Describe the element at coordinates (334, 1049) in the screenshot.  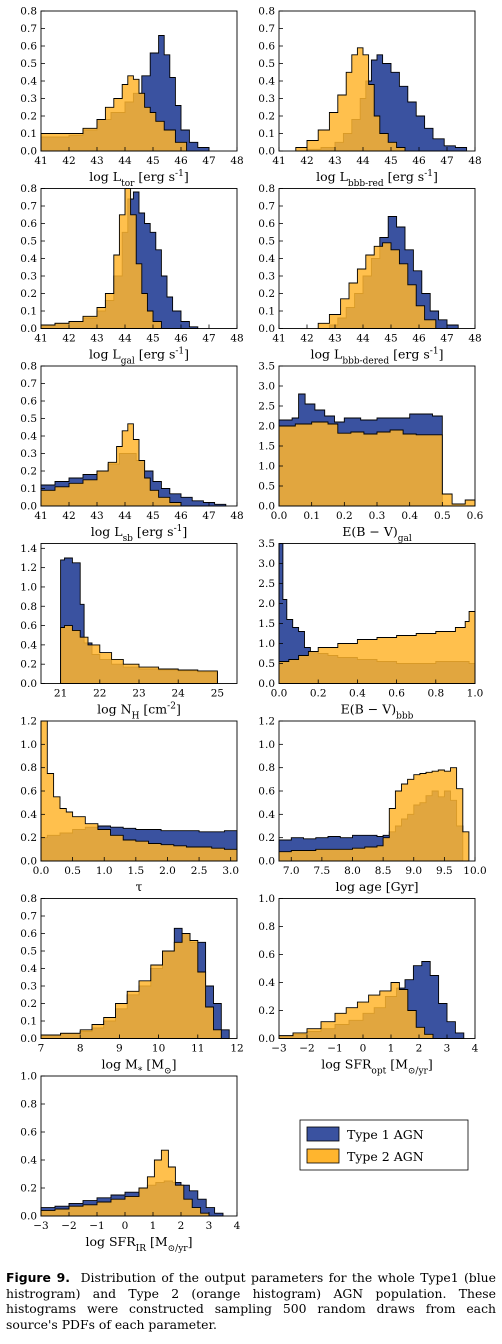
I see `x-tick-label: −1` at that location.